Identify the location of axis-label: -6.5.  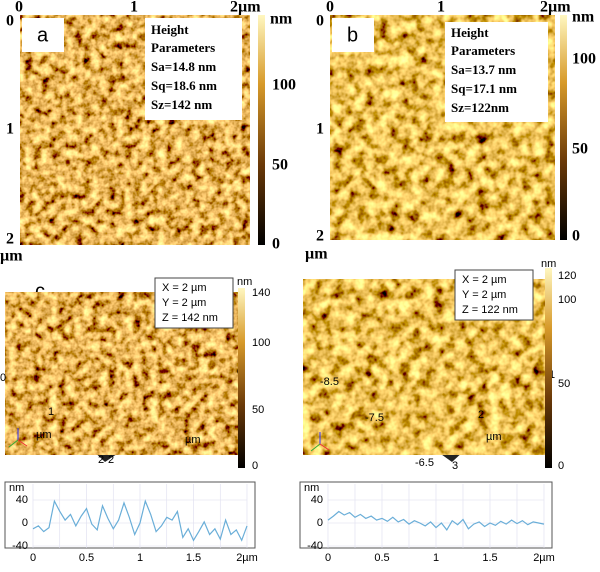
(424, 463).